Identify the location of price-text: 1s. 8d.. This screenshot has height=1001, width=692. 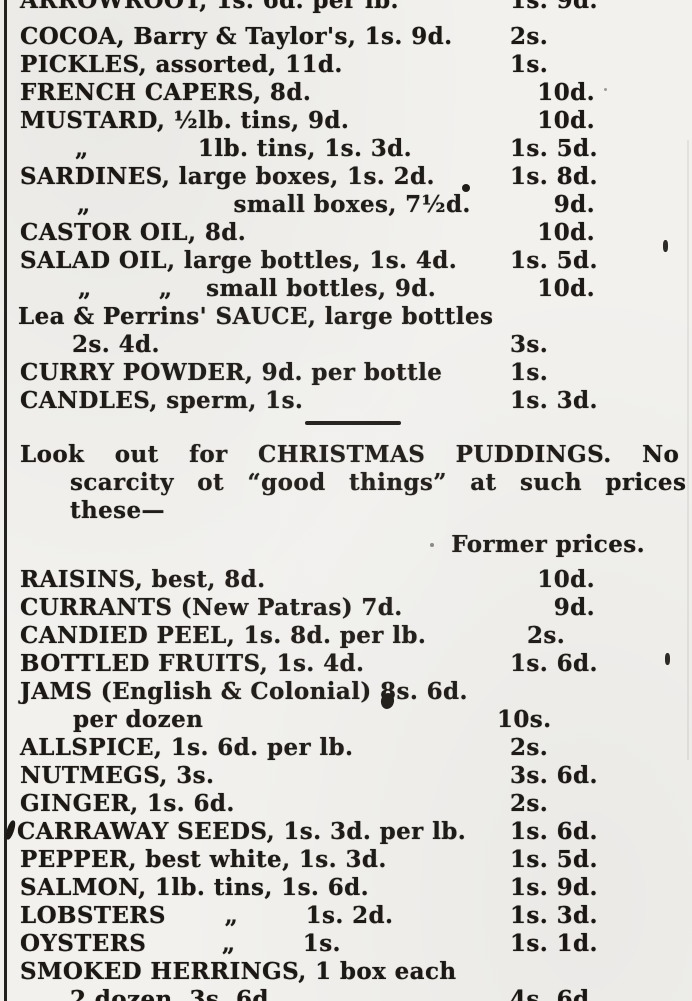
(554, 176).